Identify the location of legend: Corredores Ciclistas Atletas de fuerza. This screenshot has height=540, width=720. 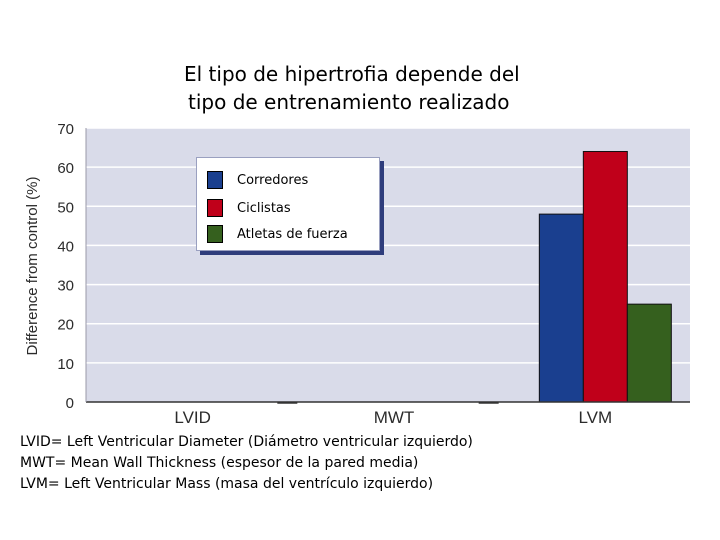
(288, 204).